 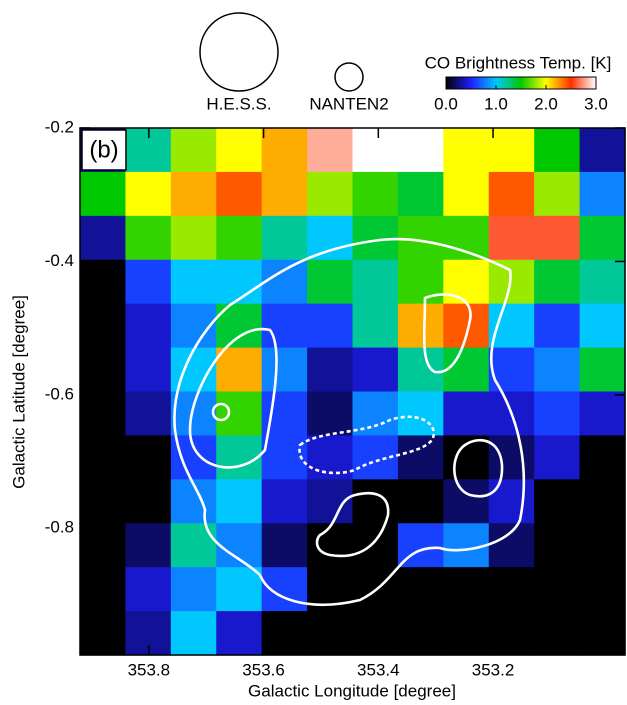 What do you see at coordinates (518, 62) in the screenshot?
I see `colorbar-title: CO Brightness Temp. [K]` at bounding box center [518, 62].